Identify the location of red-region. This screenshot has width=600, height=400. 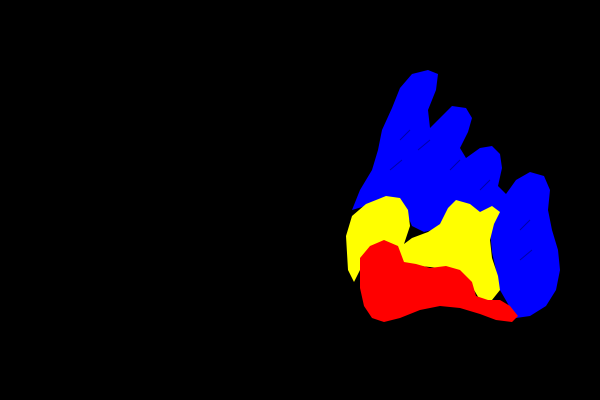
(439, 281).